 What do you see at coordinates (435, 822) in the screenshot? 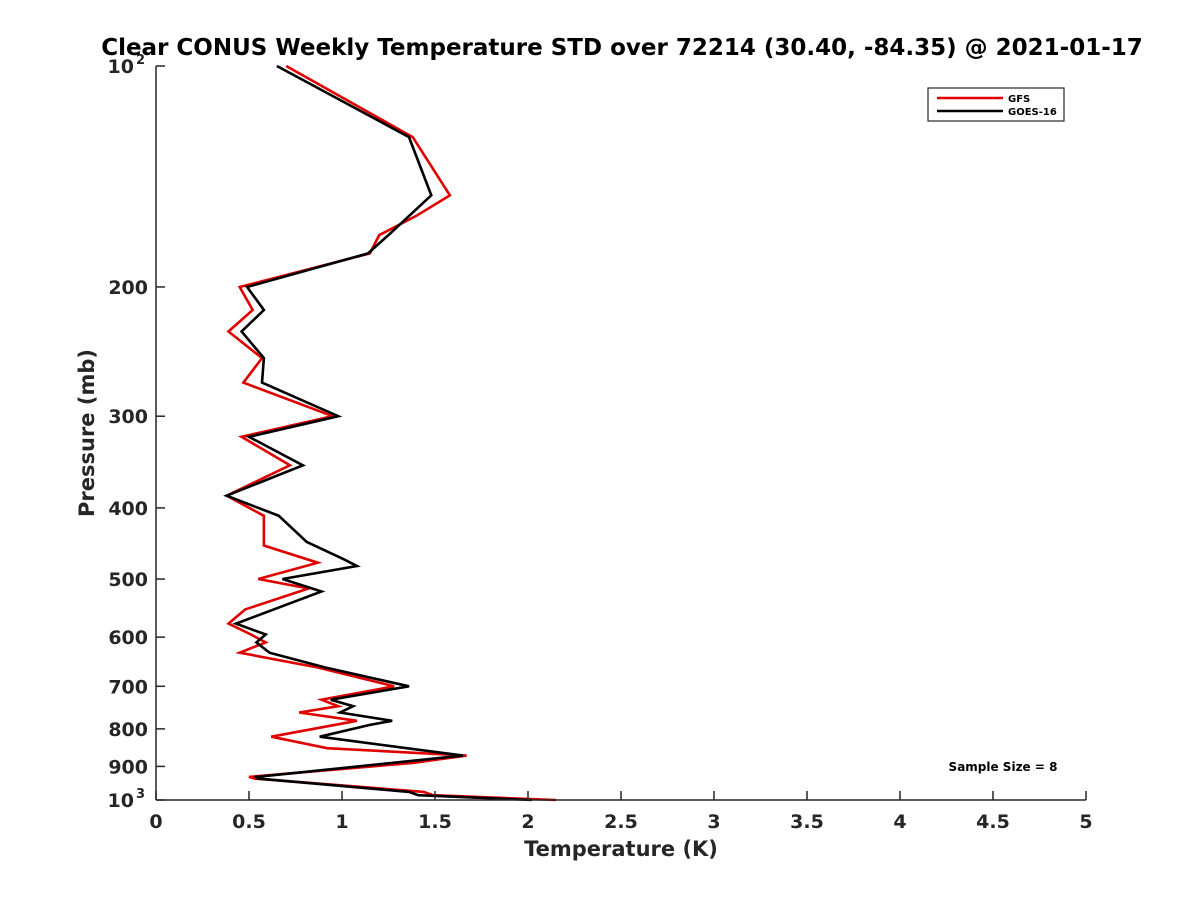
I see `x-tick-label: 1.5` at bounding box center [435, 822].